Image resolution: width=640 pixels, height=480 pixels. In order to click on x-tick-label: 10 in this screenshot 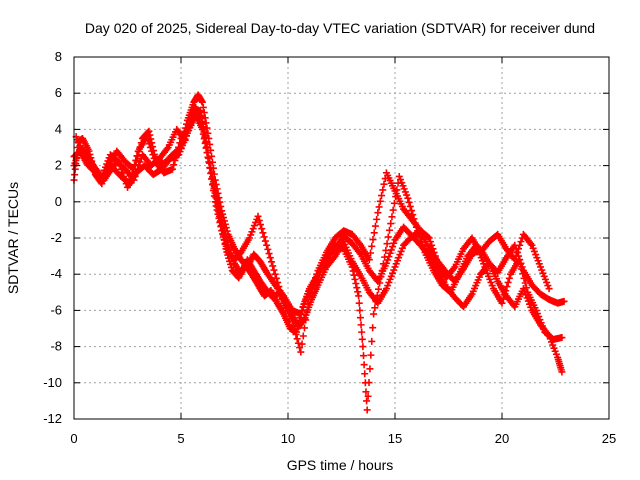, I will do `click(288, 438)`.